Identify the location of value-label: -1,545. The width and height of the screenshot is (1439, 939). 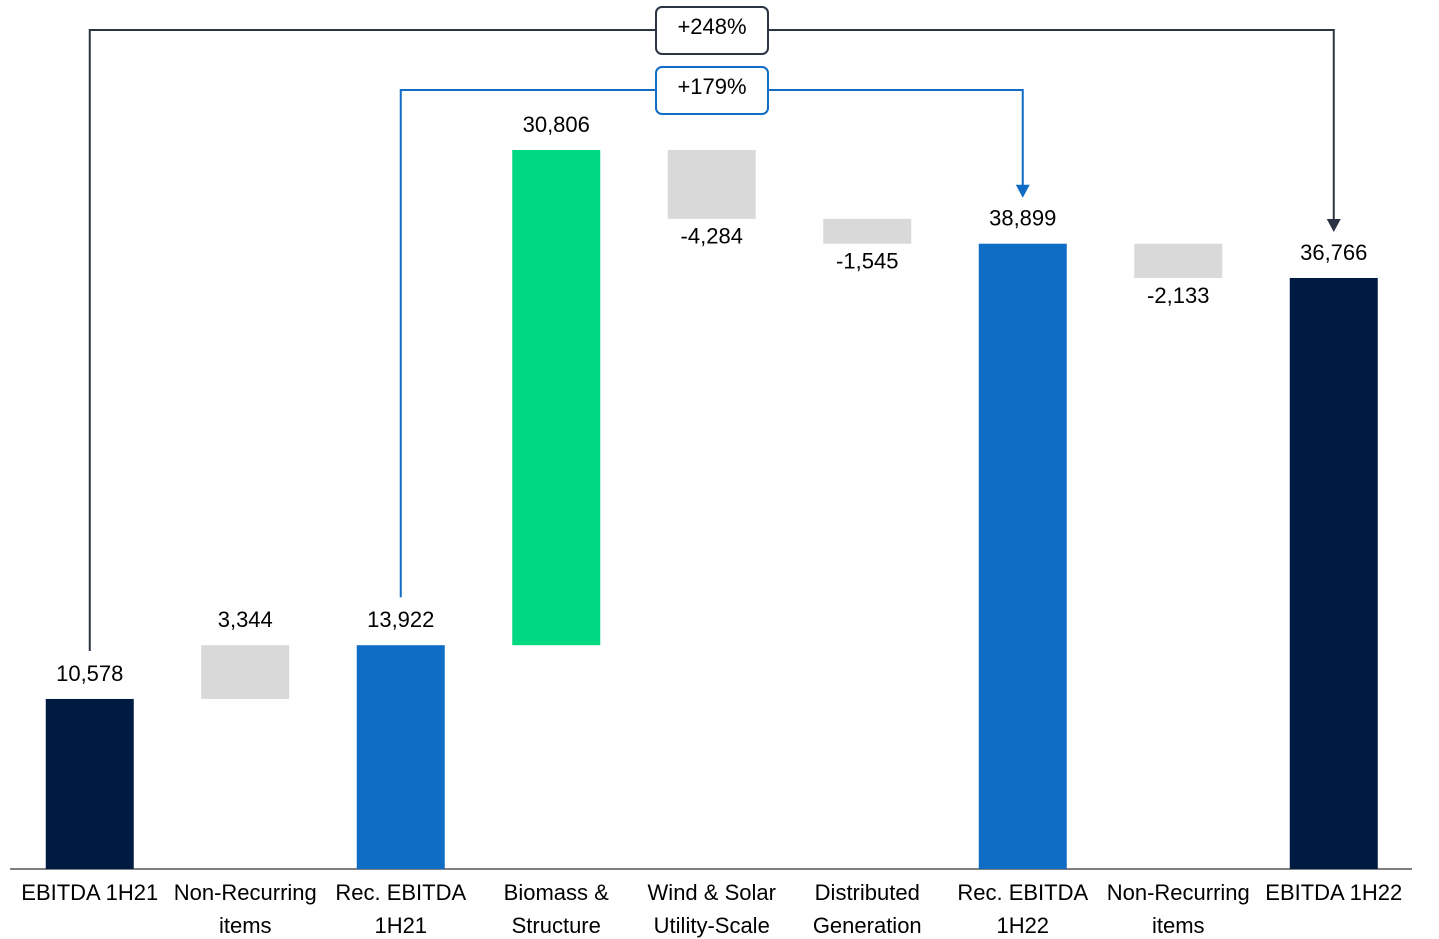
(867, 261).